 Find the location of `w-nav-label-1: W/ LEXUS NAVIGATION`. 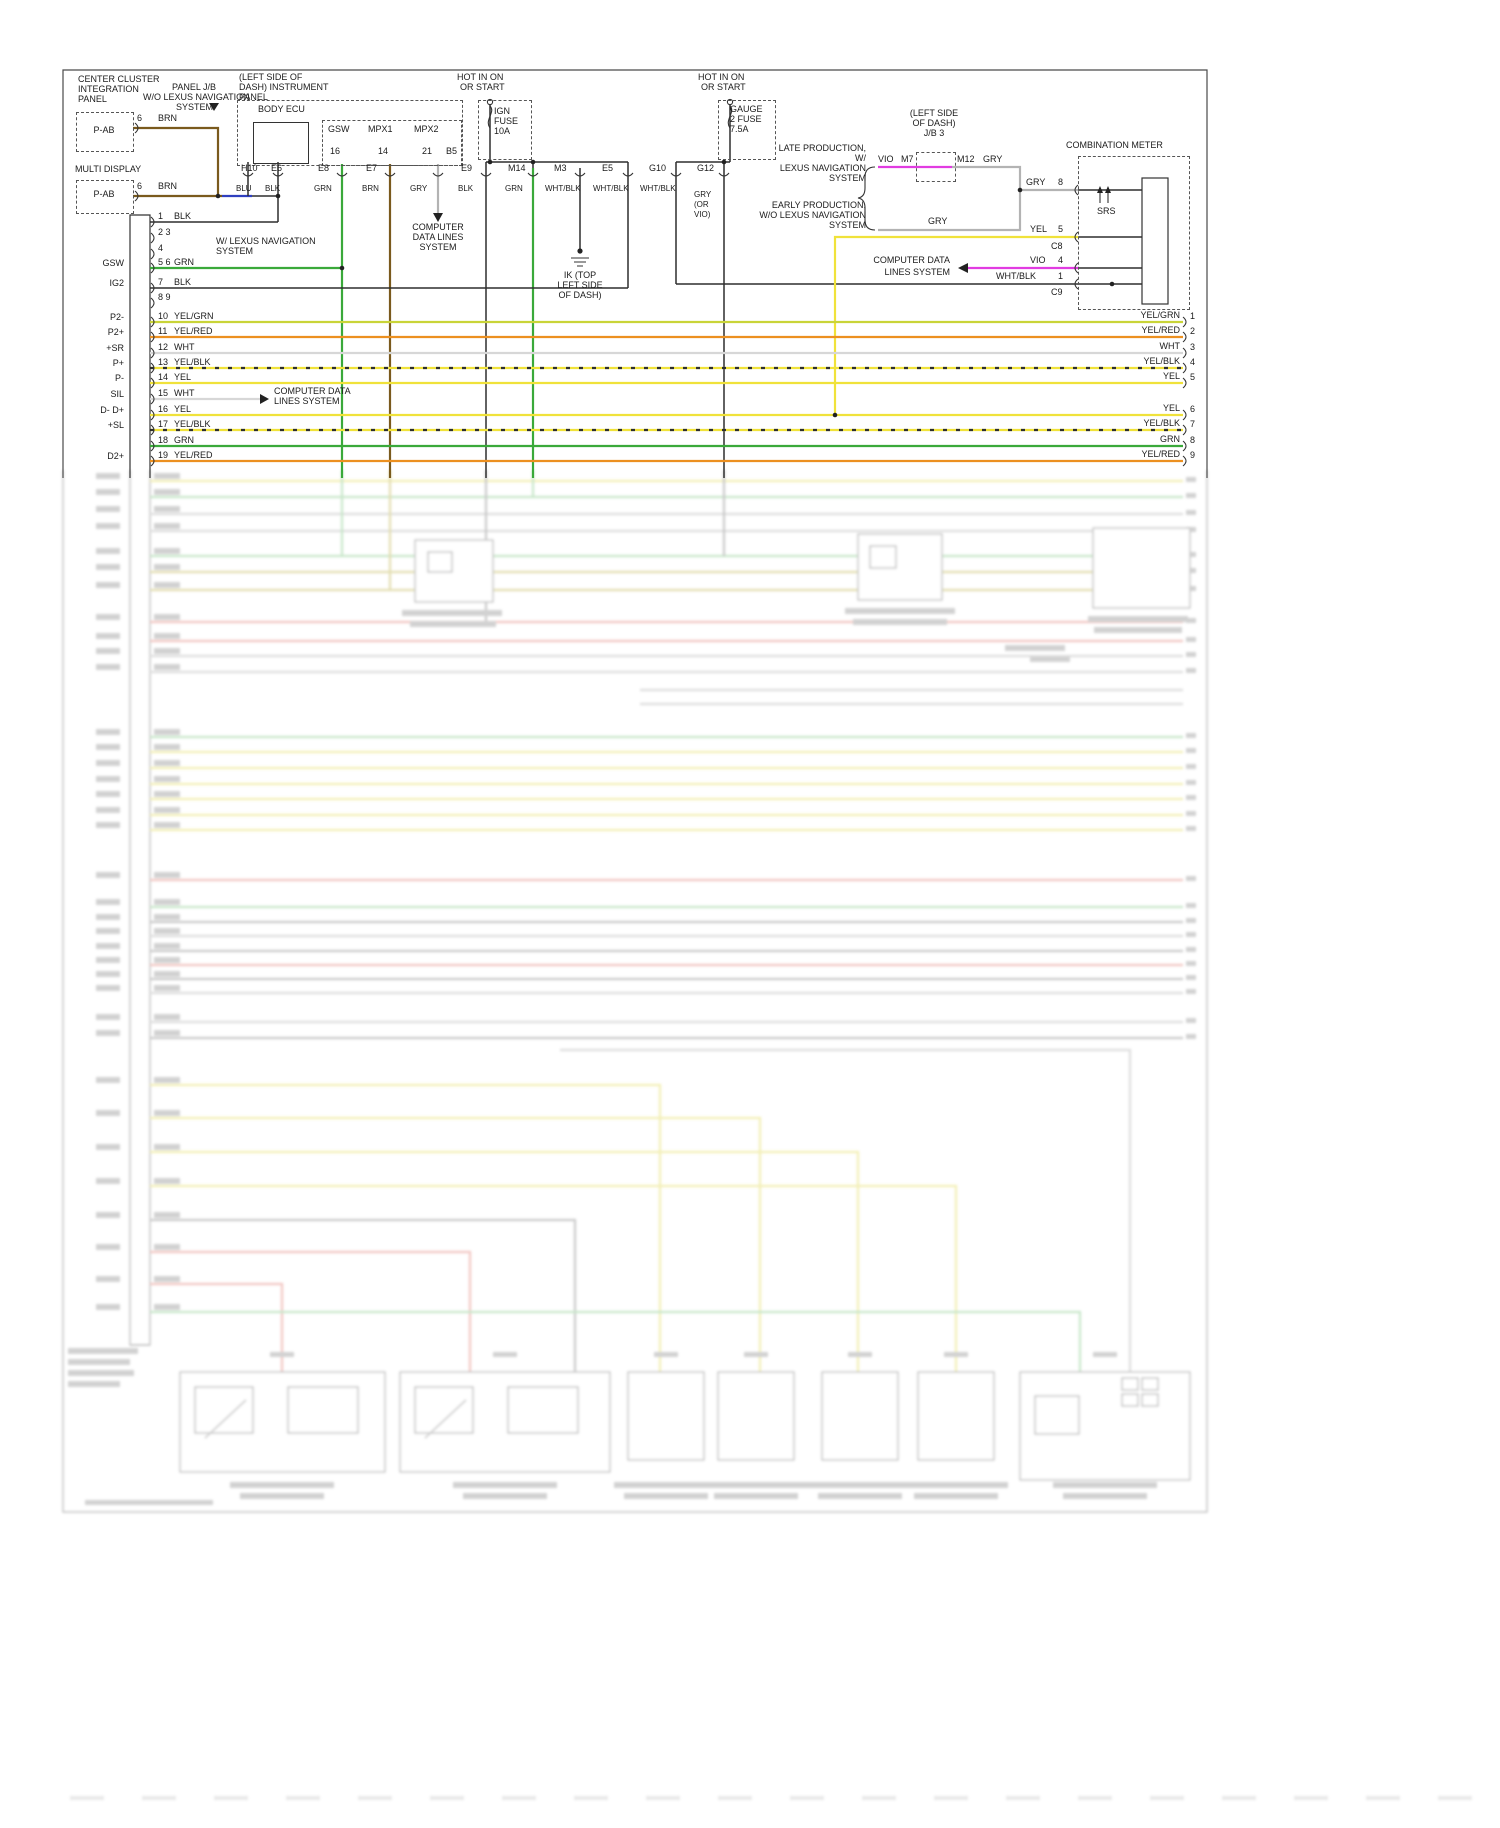

w-nav-label-1: W/ LEXUS NAVIGATION is located at coordinates (266, 241).